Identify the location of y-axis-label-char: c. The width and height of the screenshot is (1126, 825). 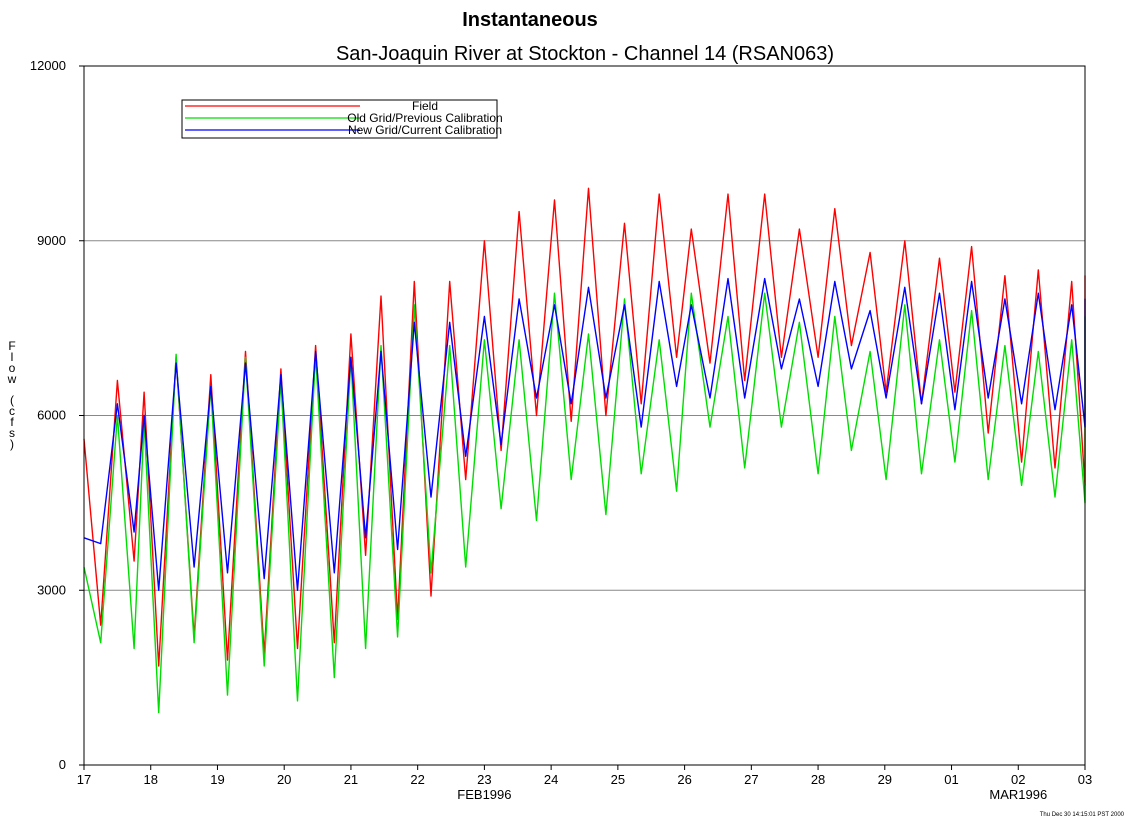
(12, 411).